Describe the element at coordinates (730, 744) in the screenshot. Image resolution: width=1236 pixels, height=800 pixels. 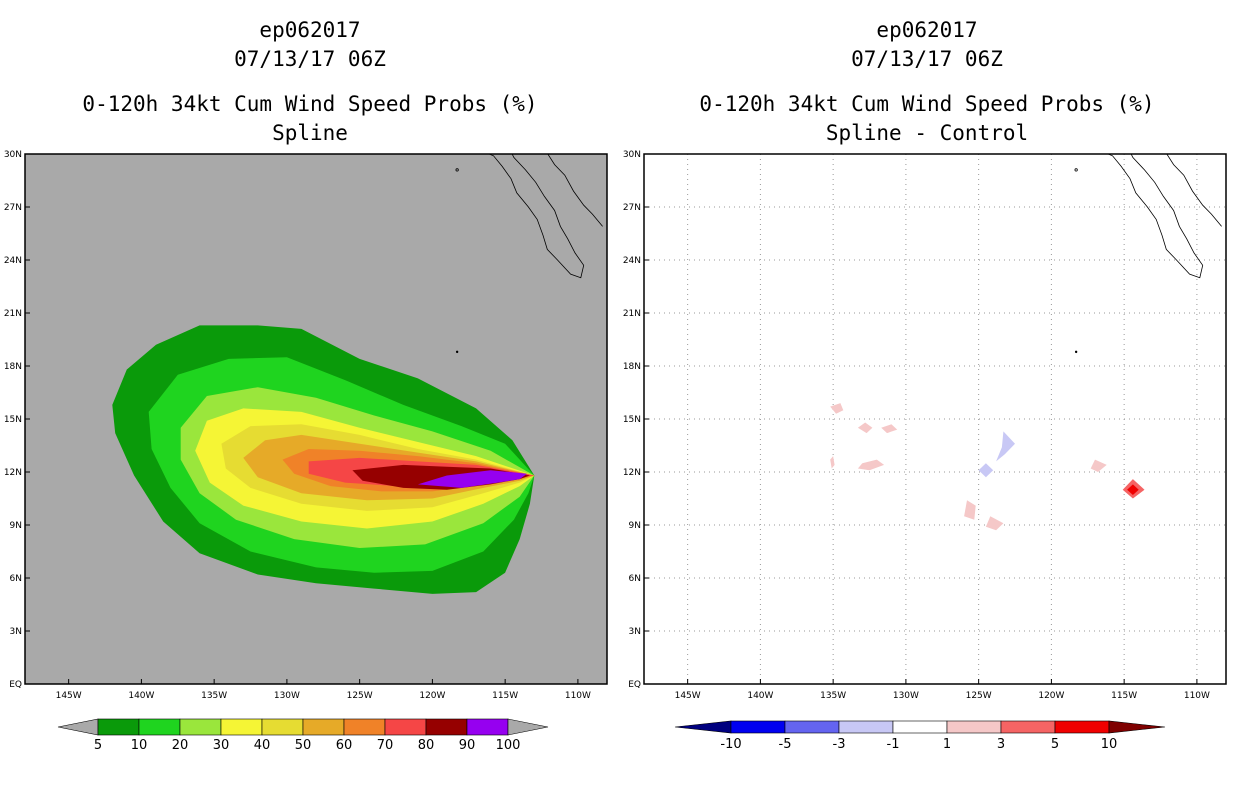
I see `colorbar-label: -10` at that location.